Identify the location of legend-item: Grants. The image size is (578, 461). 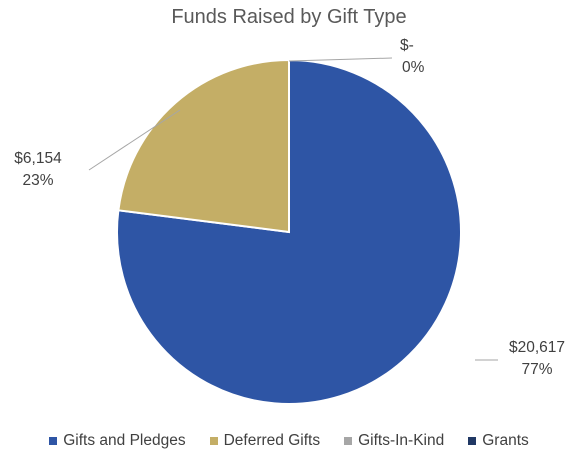
(498, 441).